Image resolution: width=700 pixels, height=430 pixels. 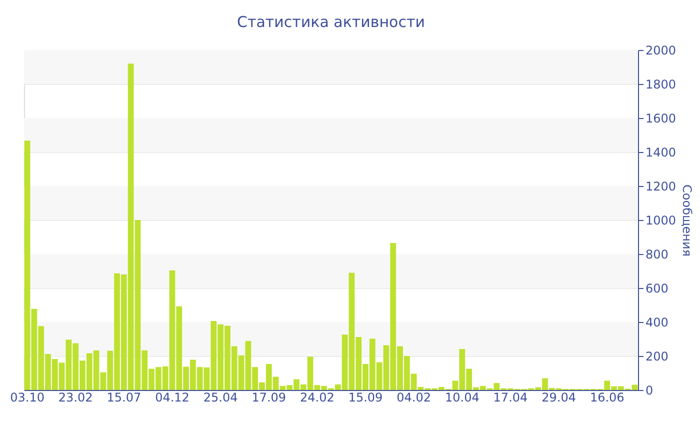 I want to click on x-tick-label: 03.10, so click(x=27, y=397).